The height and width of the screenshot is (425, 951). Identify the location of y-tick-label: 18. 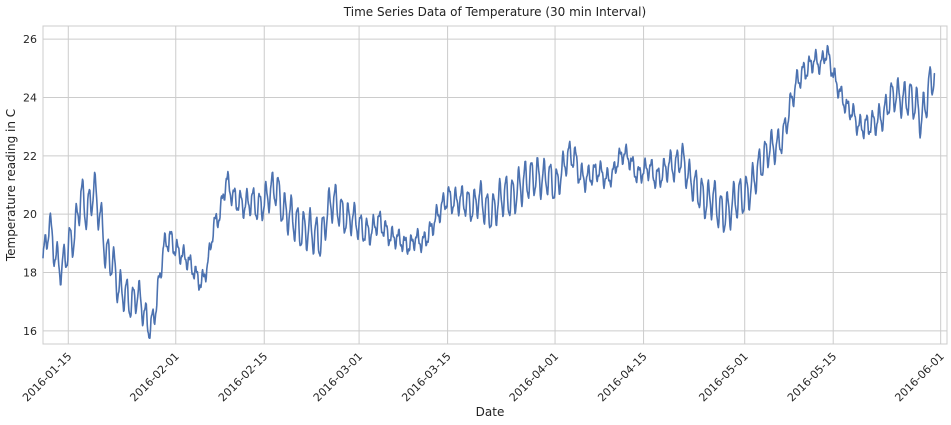
(30, 273).